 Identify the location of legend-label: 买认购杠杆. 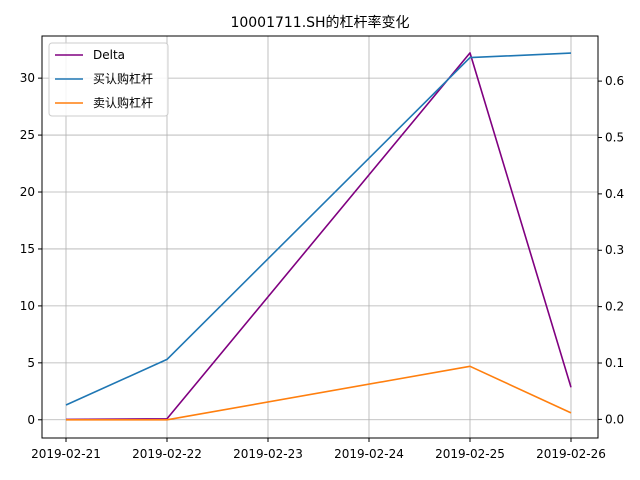
(123, 78).